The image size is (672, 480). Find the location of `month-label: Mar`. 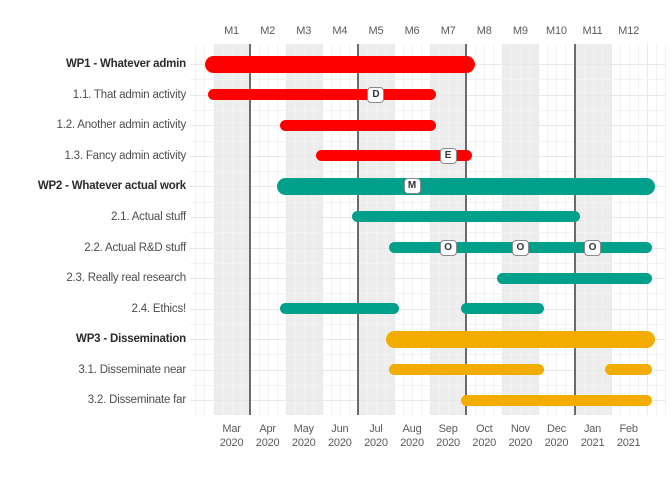

month-label: Mar is located at coordinates (231, 429).